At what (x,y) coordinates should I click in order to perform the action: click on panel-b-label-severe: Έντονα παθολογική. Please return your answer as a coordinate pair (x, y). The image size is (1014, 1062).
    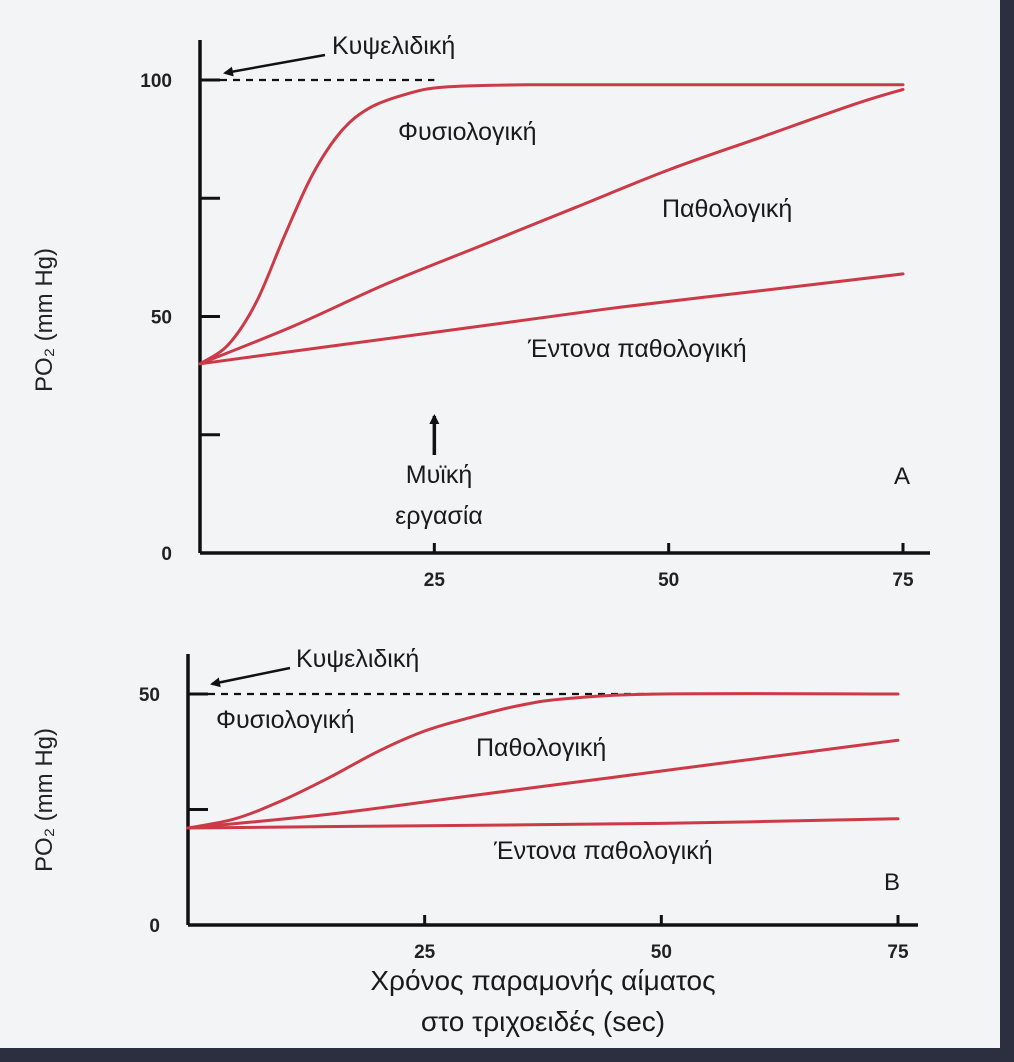
    Looking at the image, I should click on (603, 851).